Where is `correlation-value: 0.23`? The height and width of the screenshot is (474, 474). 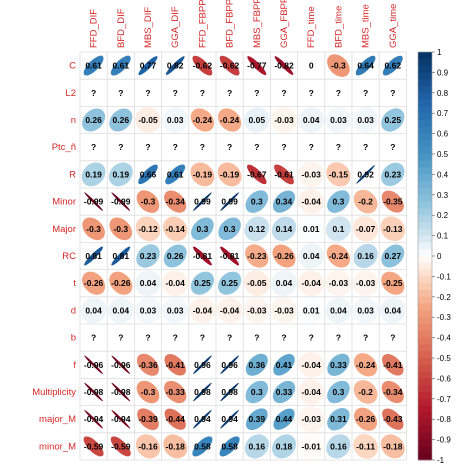 correlation-value: 0.23 is located at coordinates (148, 256).